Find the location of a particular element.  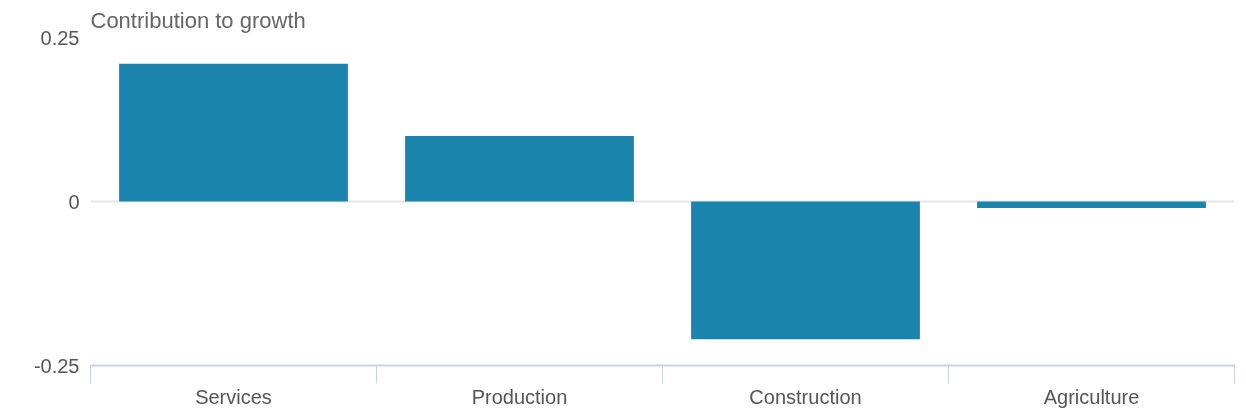

y-tick-label: 0 is located at coordinates (74, 201).